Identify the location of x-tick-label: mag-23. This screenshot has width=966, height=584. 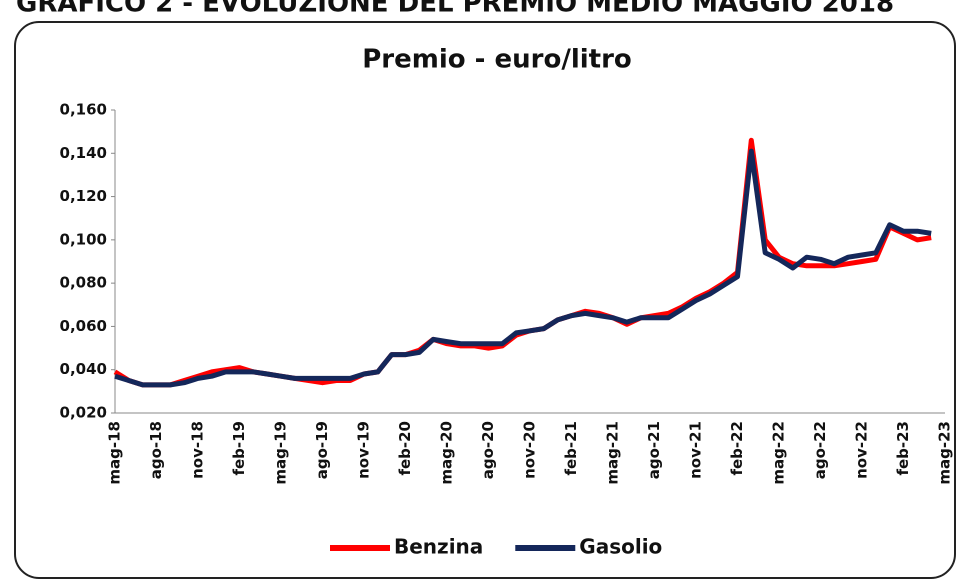
(945, 453).